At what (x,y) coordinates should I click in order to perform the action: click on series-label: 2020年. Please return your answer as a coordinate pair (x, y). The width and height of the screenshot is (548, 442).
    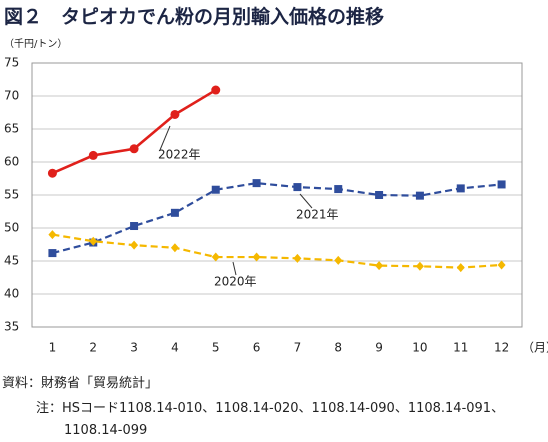
    Looking at the image, I should click on (235, 282).